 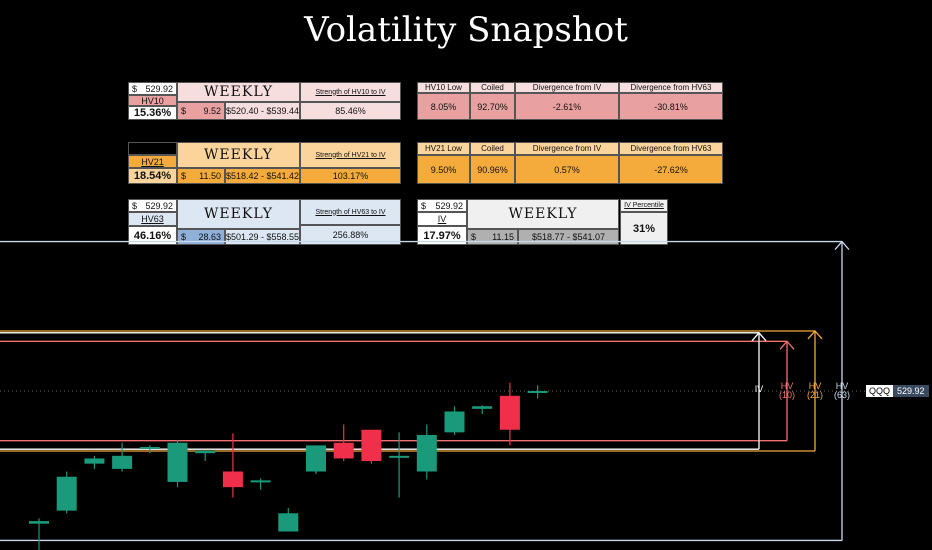 What do you see at coordinates (644, 228) in the screenshot?
I see `iv-percentile: 31%` at bounding box center [644, 228].